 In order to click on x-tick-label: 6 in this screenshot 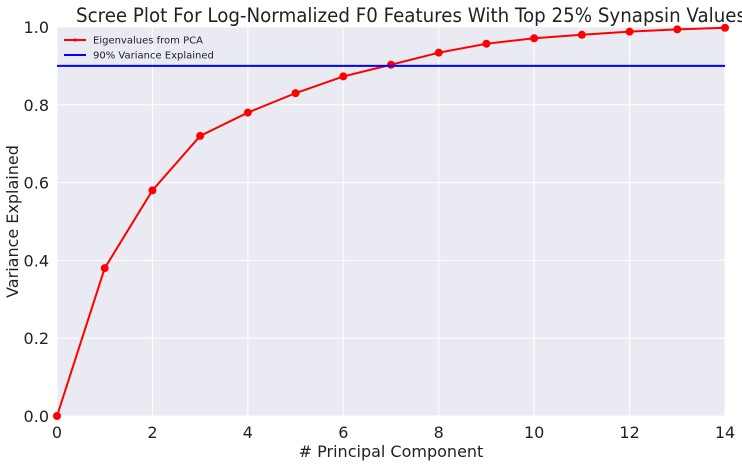, I will do `click(343, 432)`.